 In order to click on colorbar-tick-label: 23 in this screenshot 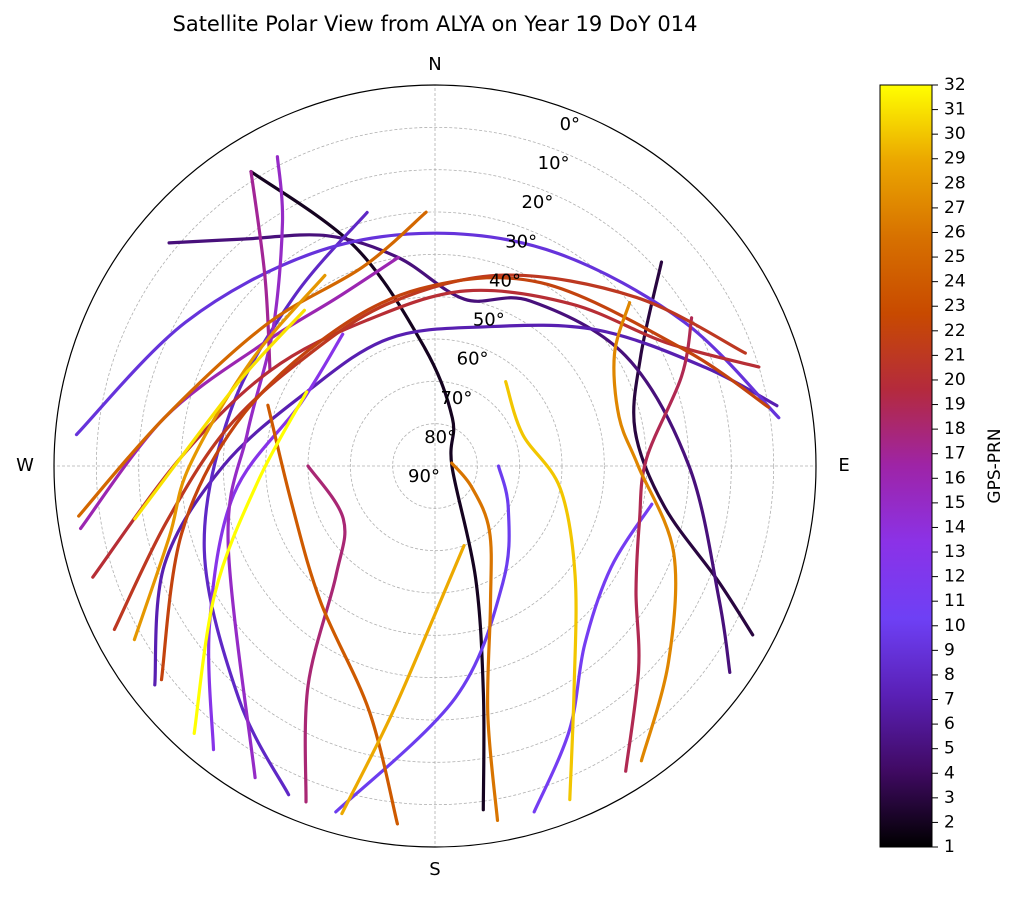, I will do `click(955, 306)`.